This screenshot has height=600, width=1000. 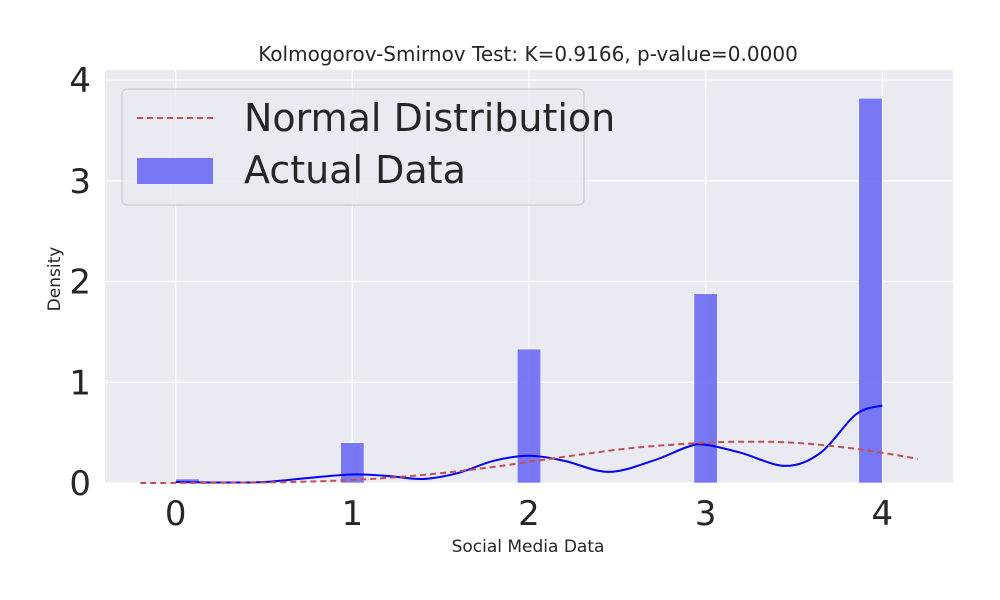 What do you see at coordinates (80, 81) in the screenshot?
I see `y-tick-label: 4` at bounding box center [80, 81].